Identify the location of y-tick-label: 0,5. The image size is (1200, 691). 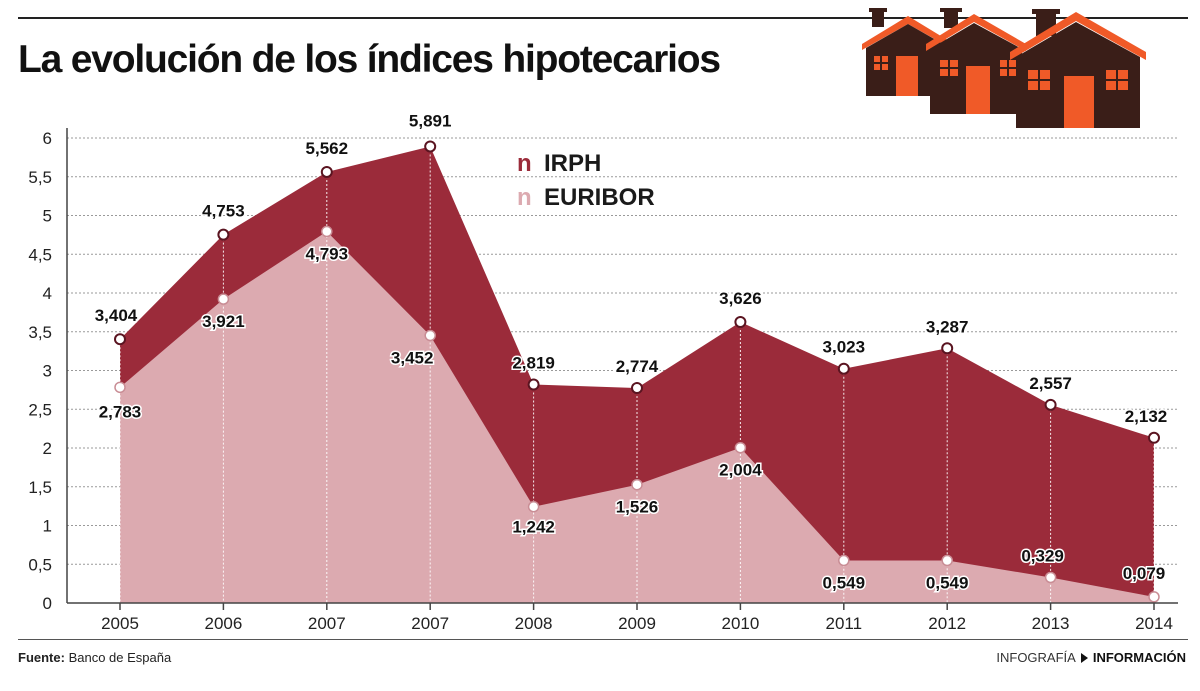
(40, 564).